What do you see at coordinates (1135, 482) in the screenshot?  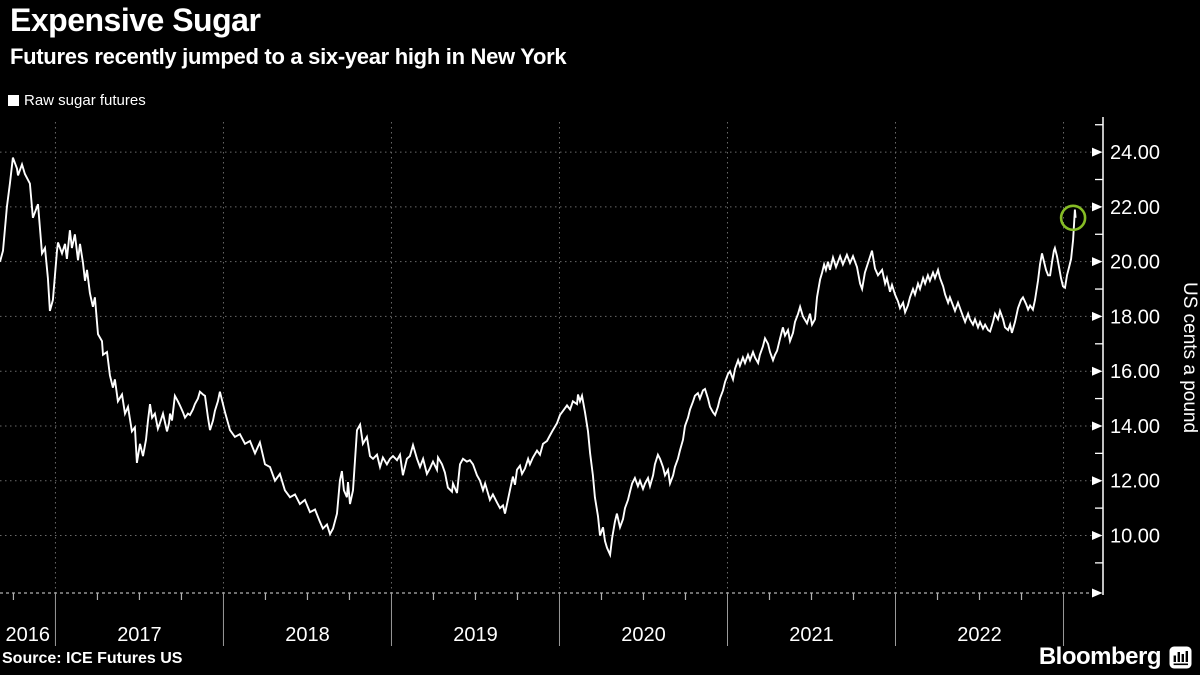 I see `y-tick-label: 12.00` at bounding box center [1135, 482].